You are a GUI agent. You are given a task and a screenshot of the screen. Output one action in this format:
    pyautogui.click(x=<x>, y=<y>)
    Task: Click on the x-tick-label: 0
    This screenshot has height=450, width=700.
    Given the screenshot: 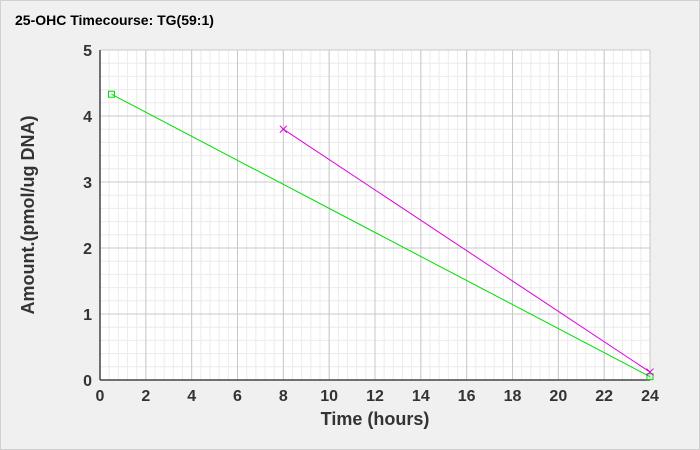 What is the action you would take?
    pyautogui.click(x=100, y=396)
    